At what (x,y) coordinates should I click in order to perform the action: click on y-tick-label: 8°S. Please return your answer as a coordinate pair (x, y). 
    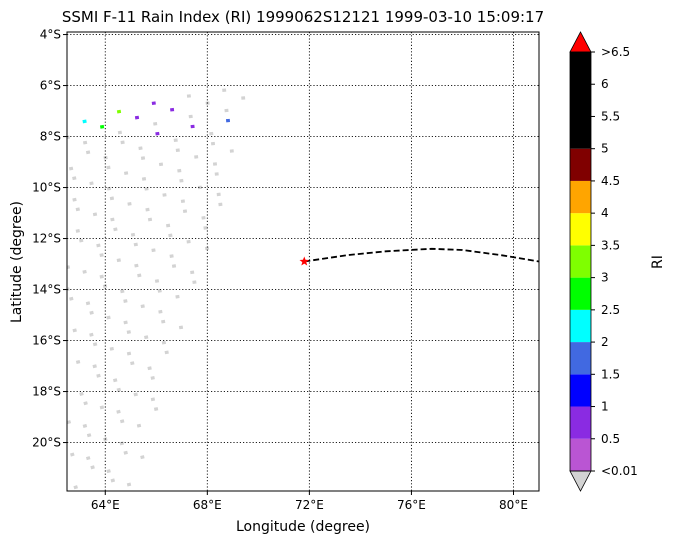
    Looking at the image, I should click on (50, 137).